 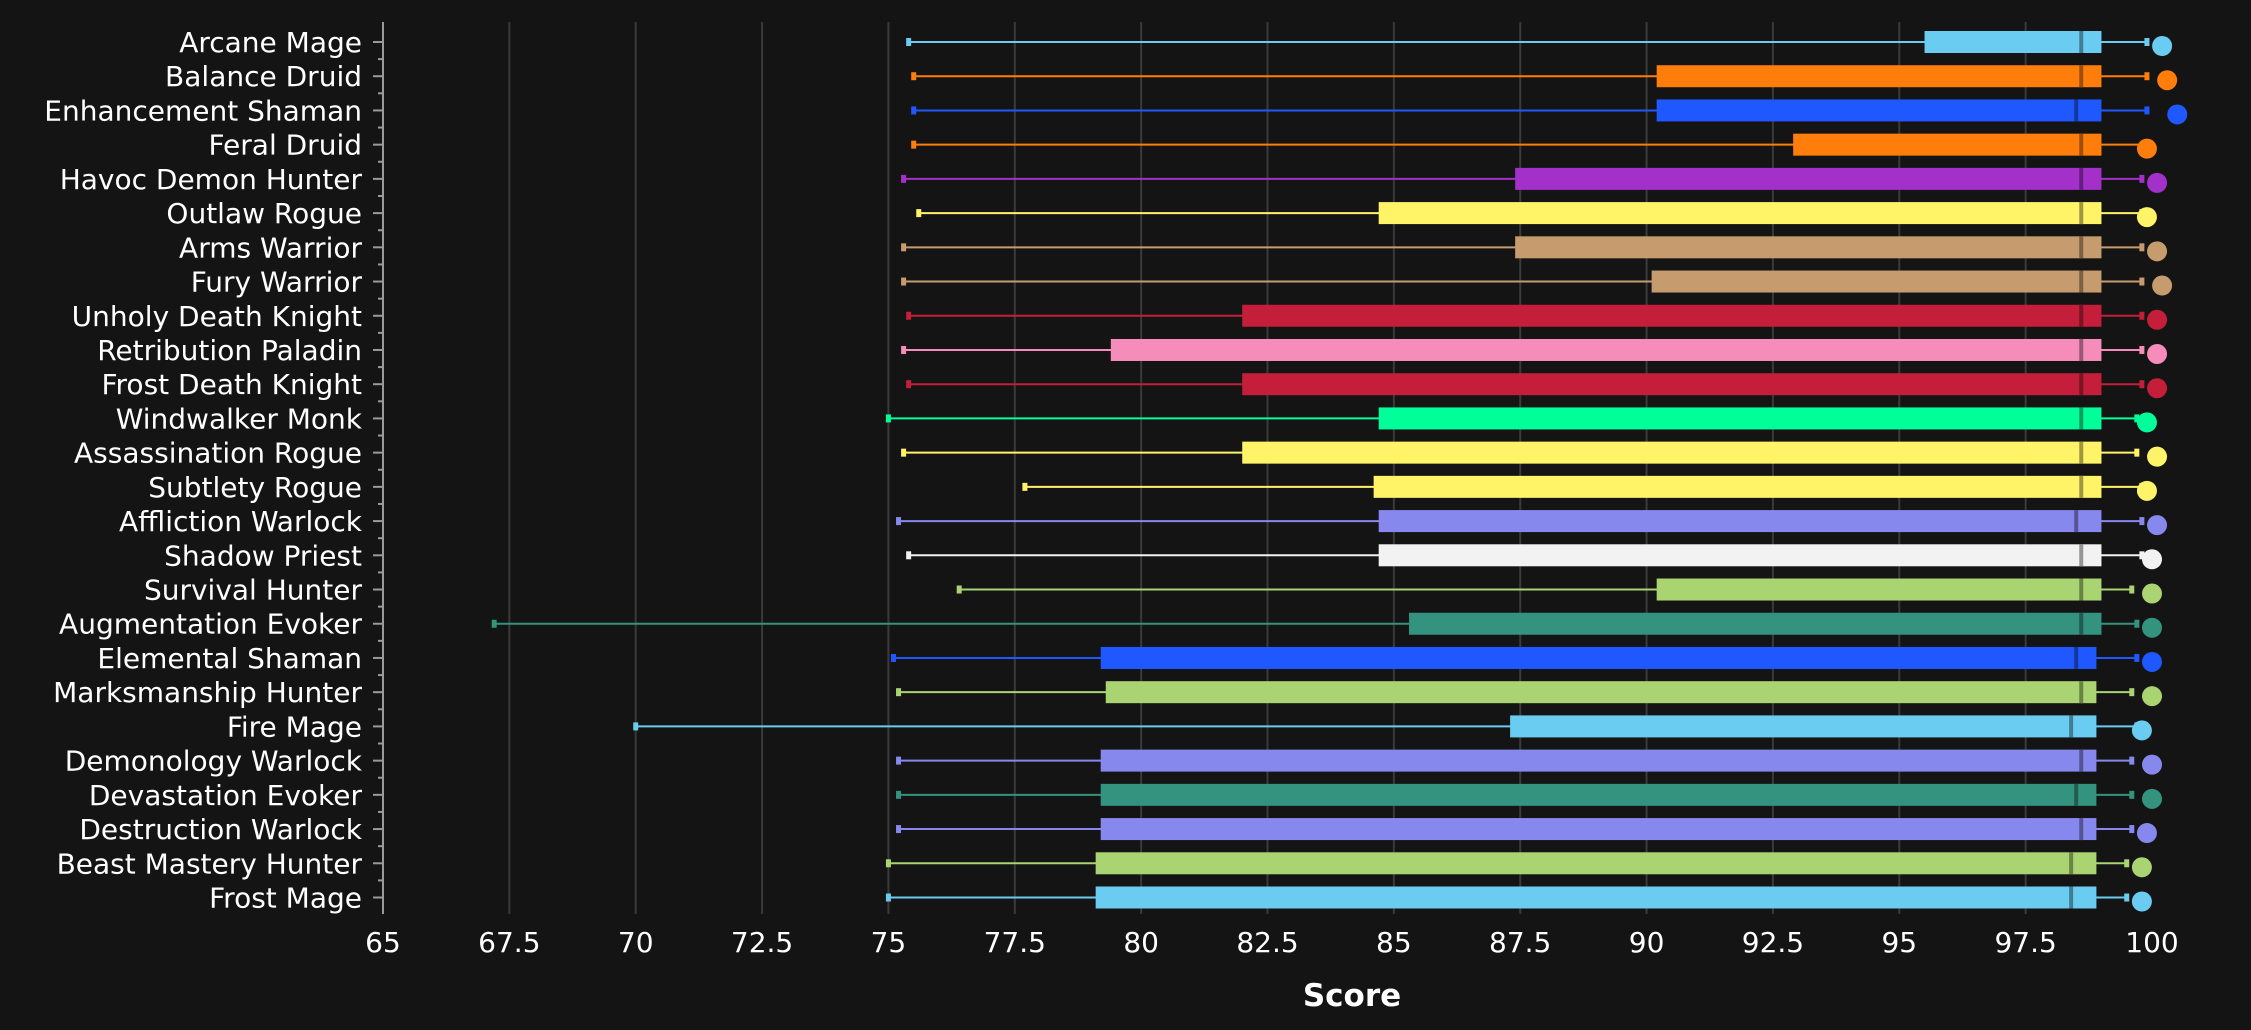 I want to click on category-label: Devastation Evoker, so click(x=226, y=795).